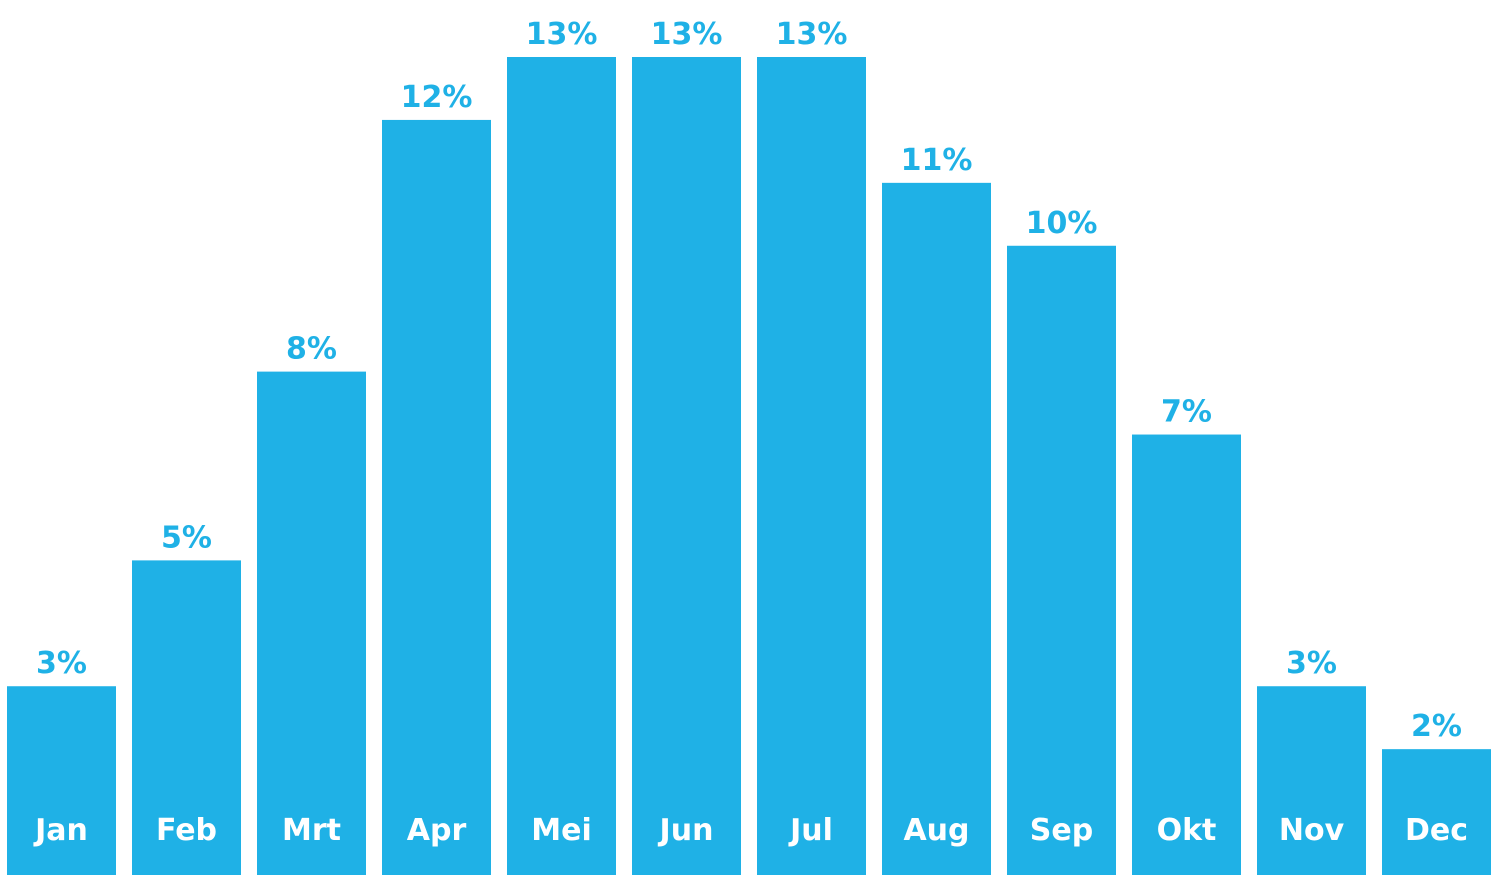 This screenshot has height=875, width=1500. Describe the element at coordinates (562, 34) in the screenshot. I see `value-label-mei: 13%` at that location.